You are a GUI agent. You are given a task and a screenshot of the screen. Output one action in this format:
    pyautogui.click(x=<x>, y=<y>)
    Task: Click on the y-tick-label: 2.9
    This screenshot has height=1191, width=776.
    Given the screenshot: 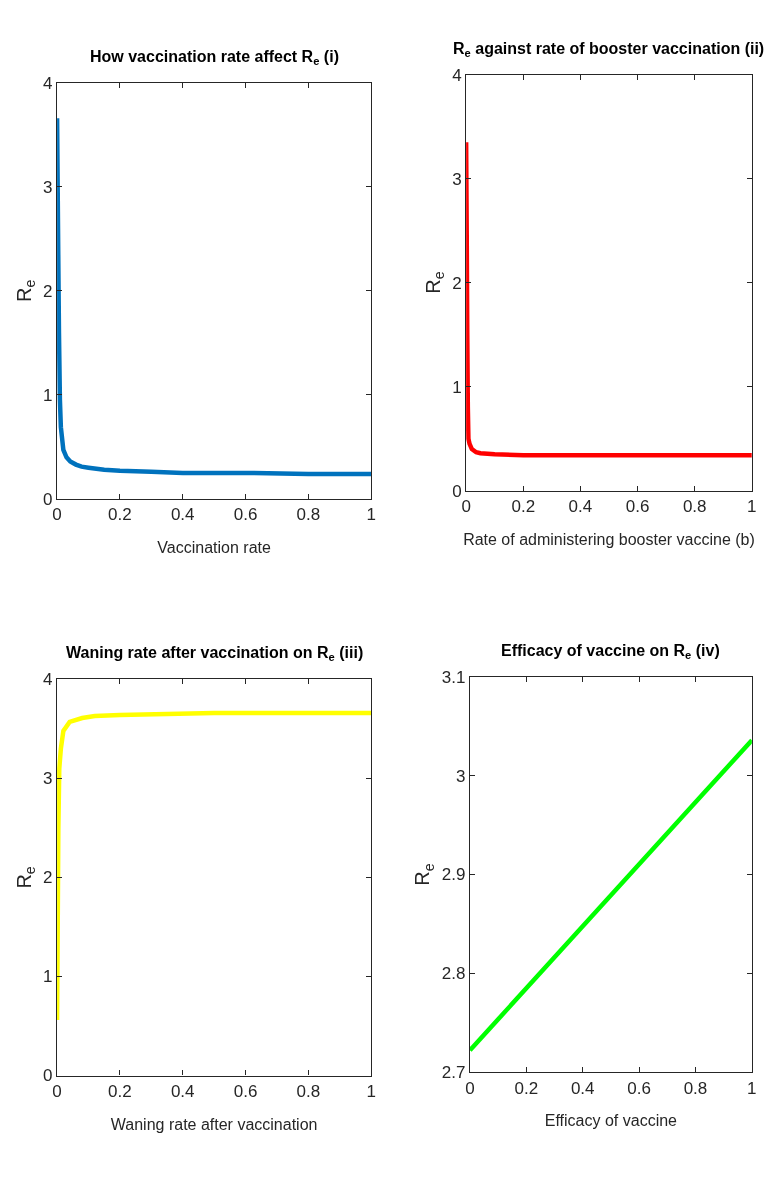 What is the action you would take?
    pyautogui.click(x=453, y=875)
    